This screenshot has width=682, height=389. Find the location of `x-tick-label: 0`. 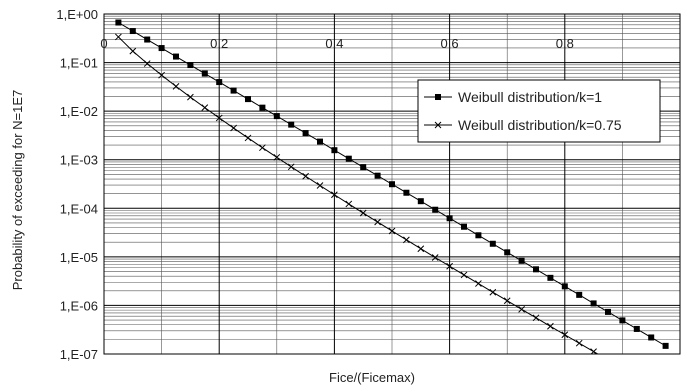

x-tick-label: 0 is located at coordinates (103, 43).